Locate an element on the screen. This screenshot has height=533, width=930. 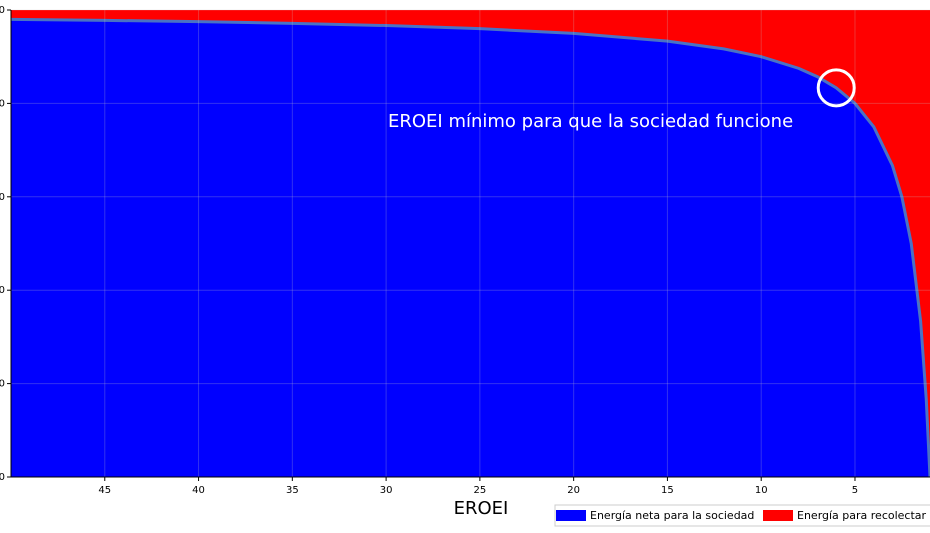
y-tick-label: 60 is located at coordinates (2, 197).